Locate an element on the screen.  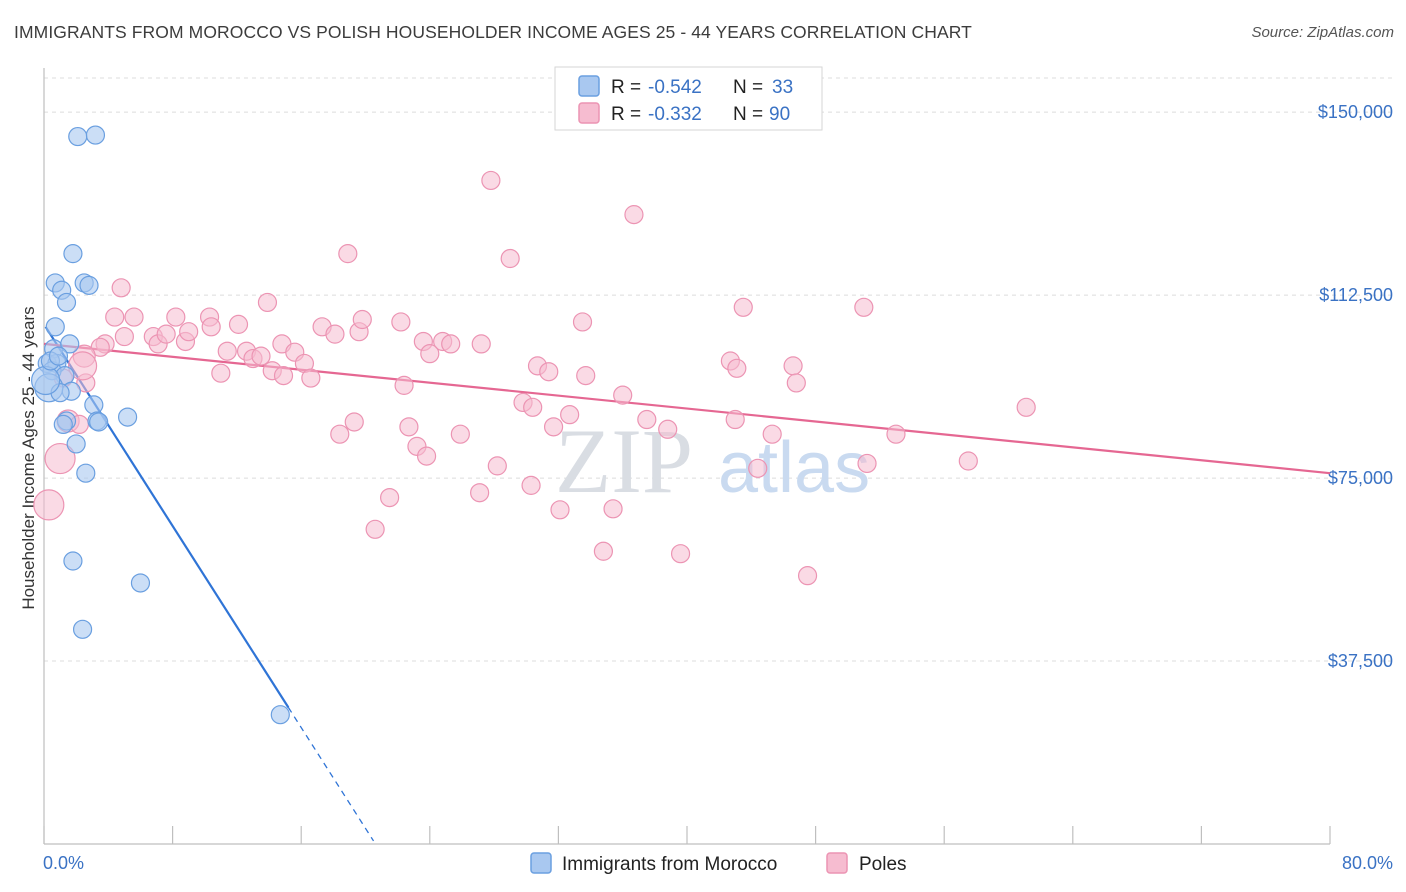
bottom-legend-swatch-poles is located at coordinates (837, 863).